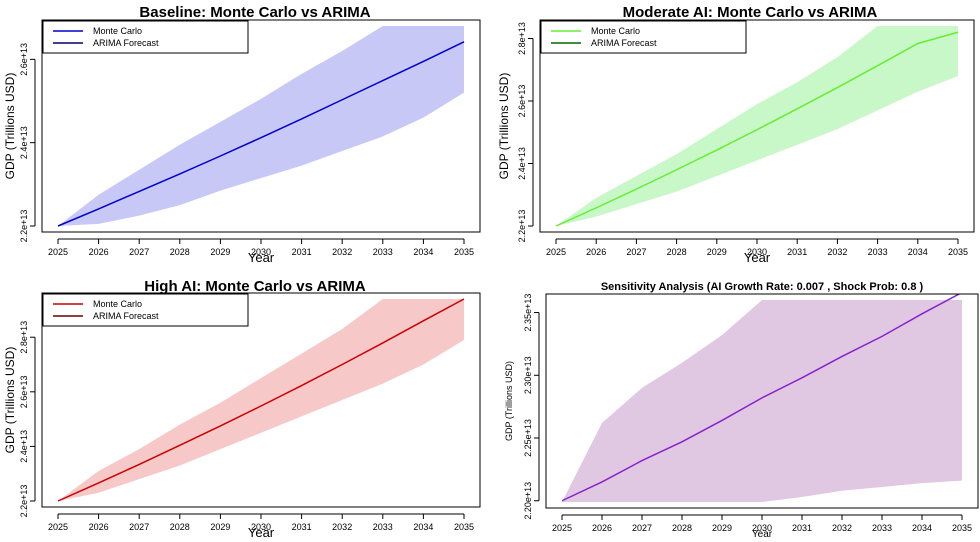  I want to click on y-tick-label: 2.25e+13, so click(528, 438).